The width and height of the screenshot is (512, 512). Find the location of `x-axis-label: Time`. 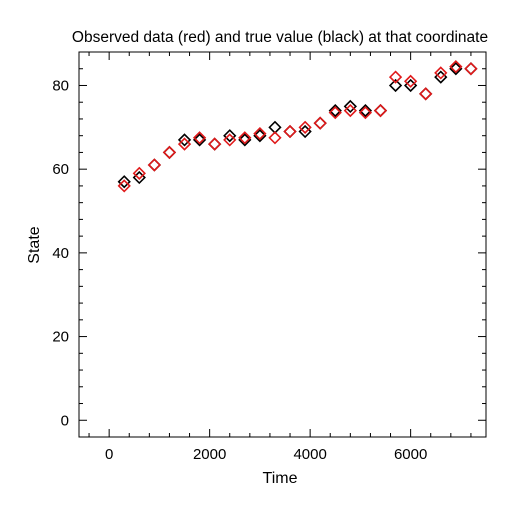

x-axis-label: Time is located at coordinates (280, 478).